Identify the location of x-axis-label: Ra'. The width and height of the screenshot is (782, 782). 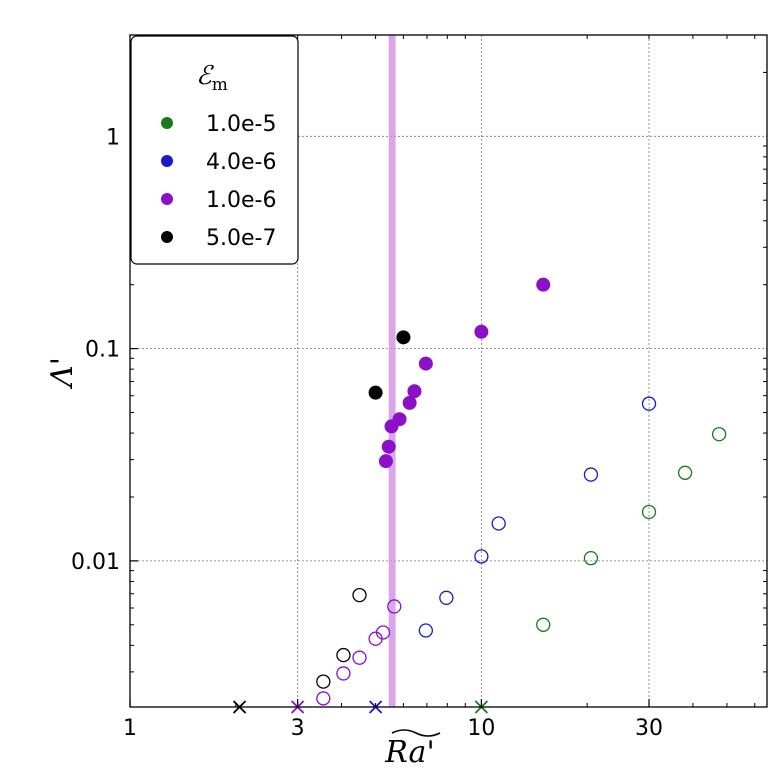
(412, 749).